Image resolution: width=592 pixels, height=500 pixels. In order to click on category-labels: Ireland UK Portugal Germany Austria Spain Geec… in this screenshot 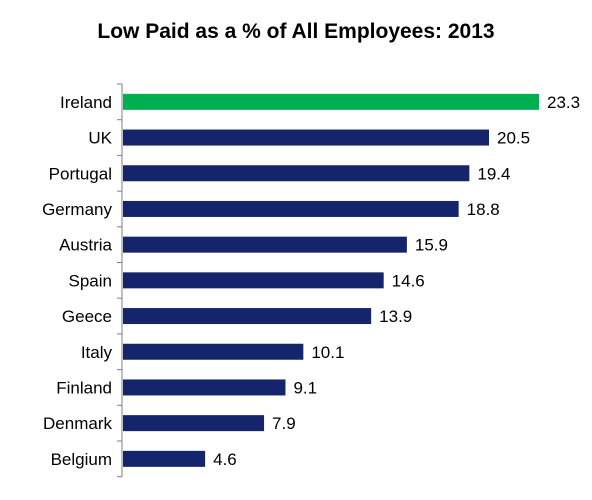, I will do `click(77, 281)`.